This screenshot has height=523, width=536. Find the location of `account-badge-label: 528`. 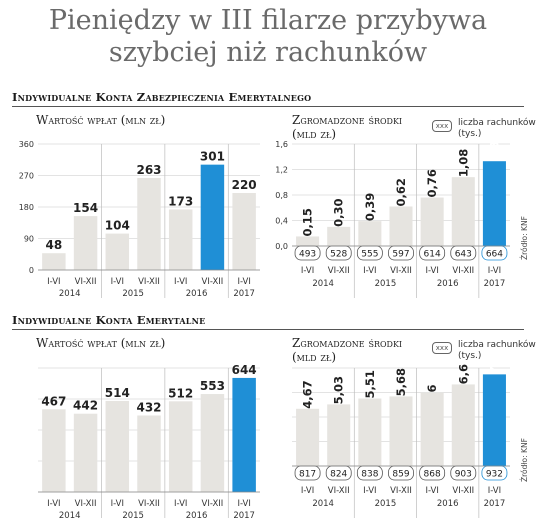

account-badge-label: 528 is located at coordinates (338, 255).